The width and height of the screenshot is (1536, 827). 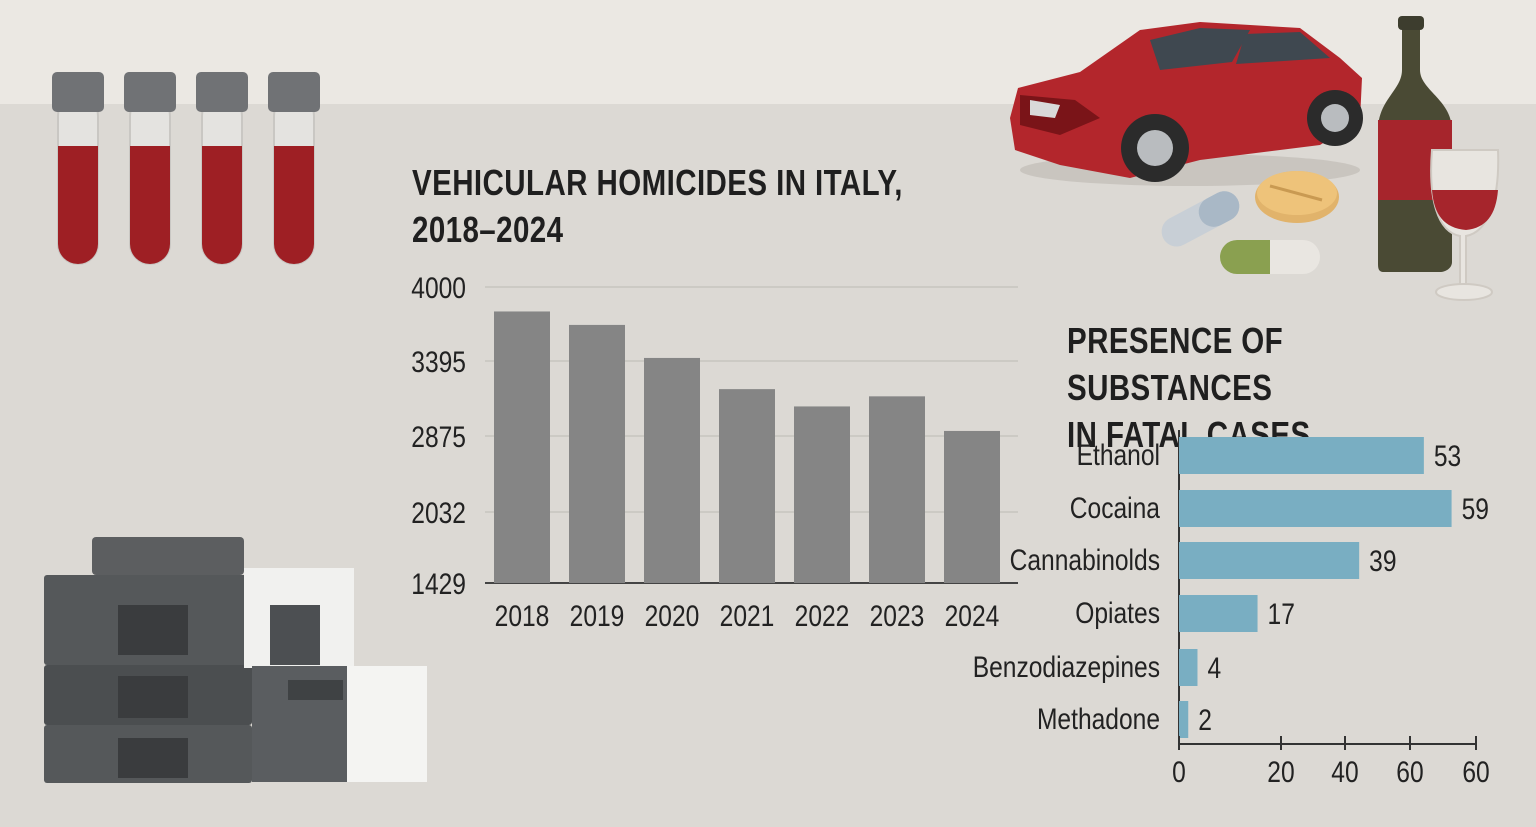 What do you see at coordinates (438, 437) in the screenshot?
I see `y-tick-label: 2875` at bounding box center [438, 437].